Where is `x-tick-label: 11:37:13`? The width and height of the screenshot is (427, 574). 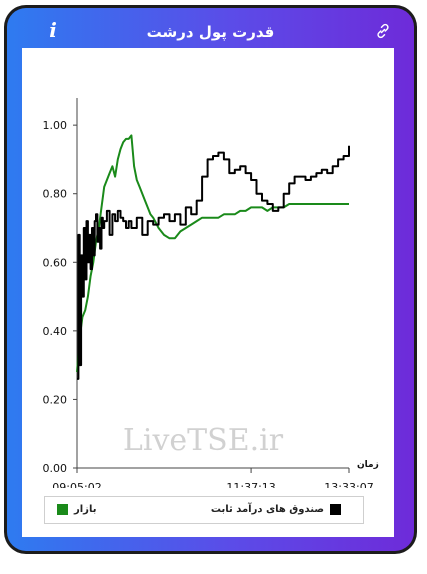 x-tick-label: 11:37:13 is located at coordinates (250, 484).